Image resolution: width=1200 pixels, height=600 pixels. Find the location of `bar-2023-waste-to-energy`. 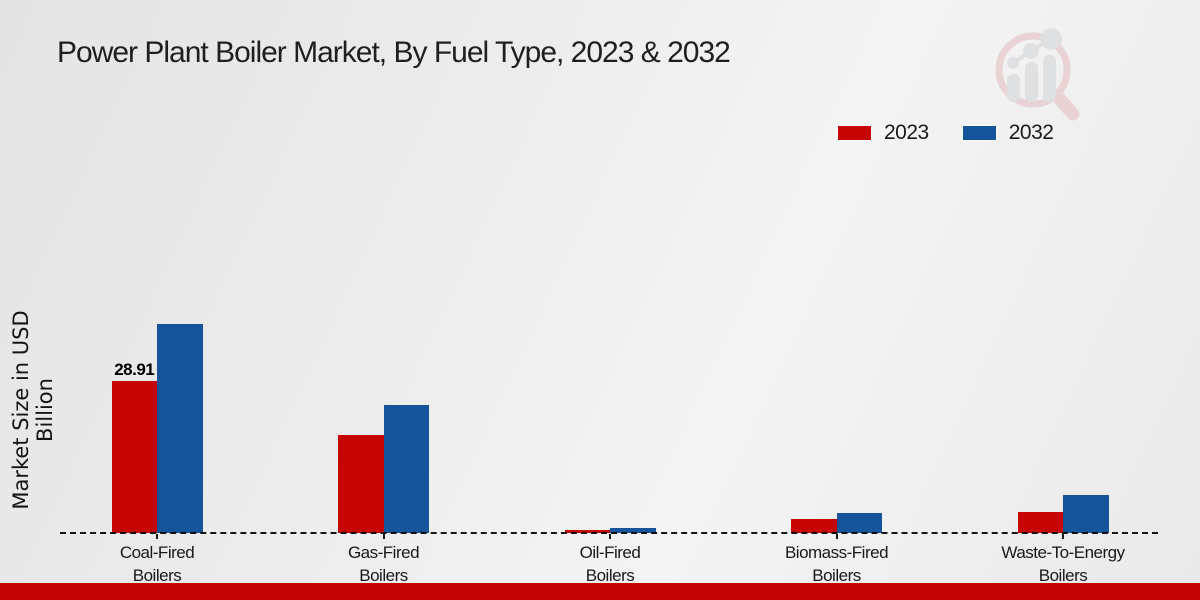

bar-2023-waste-to-energy is located at coordinates (1040, 522).